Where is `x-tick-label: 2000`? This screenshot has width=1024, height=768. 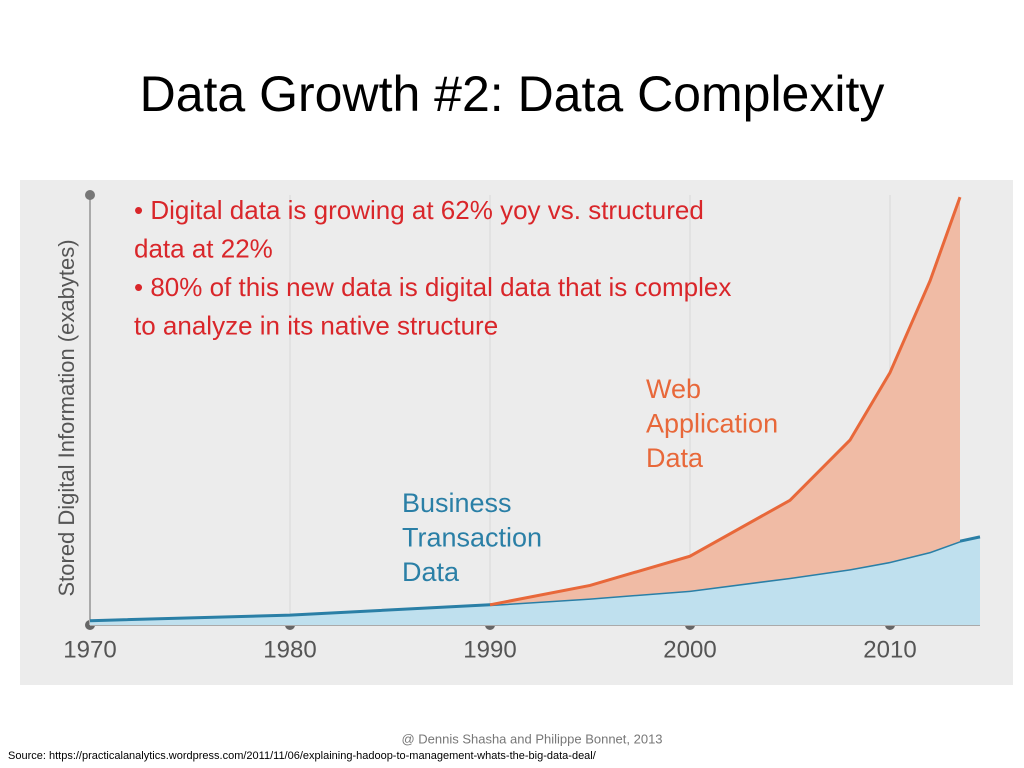
x-tick-label: 2000 is located at coordinates (689, 649).